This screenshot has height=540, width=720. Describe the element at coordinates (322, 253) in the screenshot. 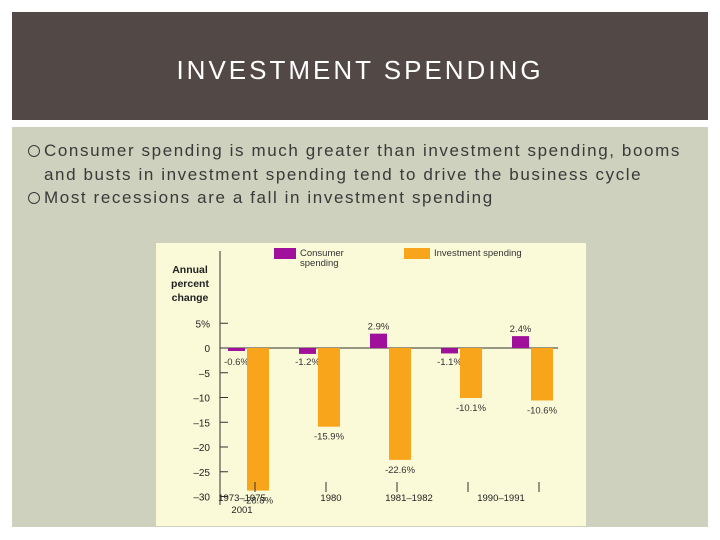

I see `legend-label: Consumer` at that location.